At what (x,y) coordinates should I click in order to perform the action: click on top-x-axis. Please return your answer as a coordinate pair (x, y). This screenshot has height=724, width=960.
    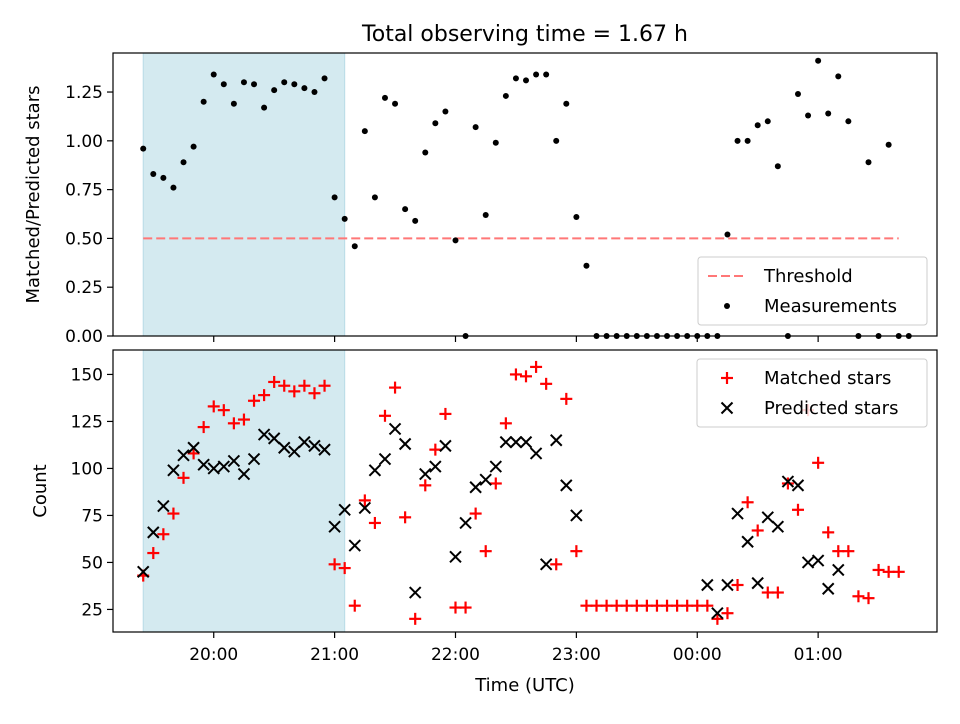
    Looking at the image, I should click on (516, 339).